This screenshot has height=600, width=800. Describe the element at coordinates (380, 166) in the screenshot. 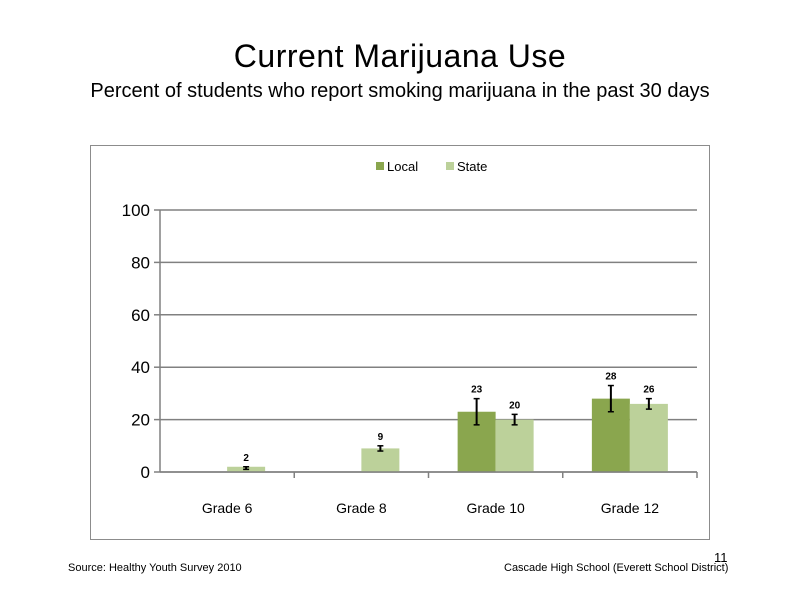

I see `legend-swatch-local` at that location.